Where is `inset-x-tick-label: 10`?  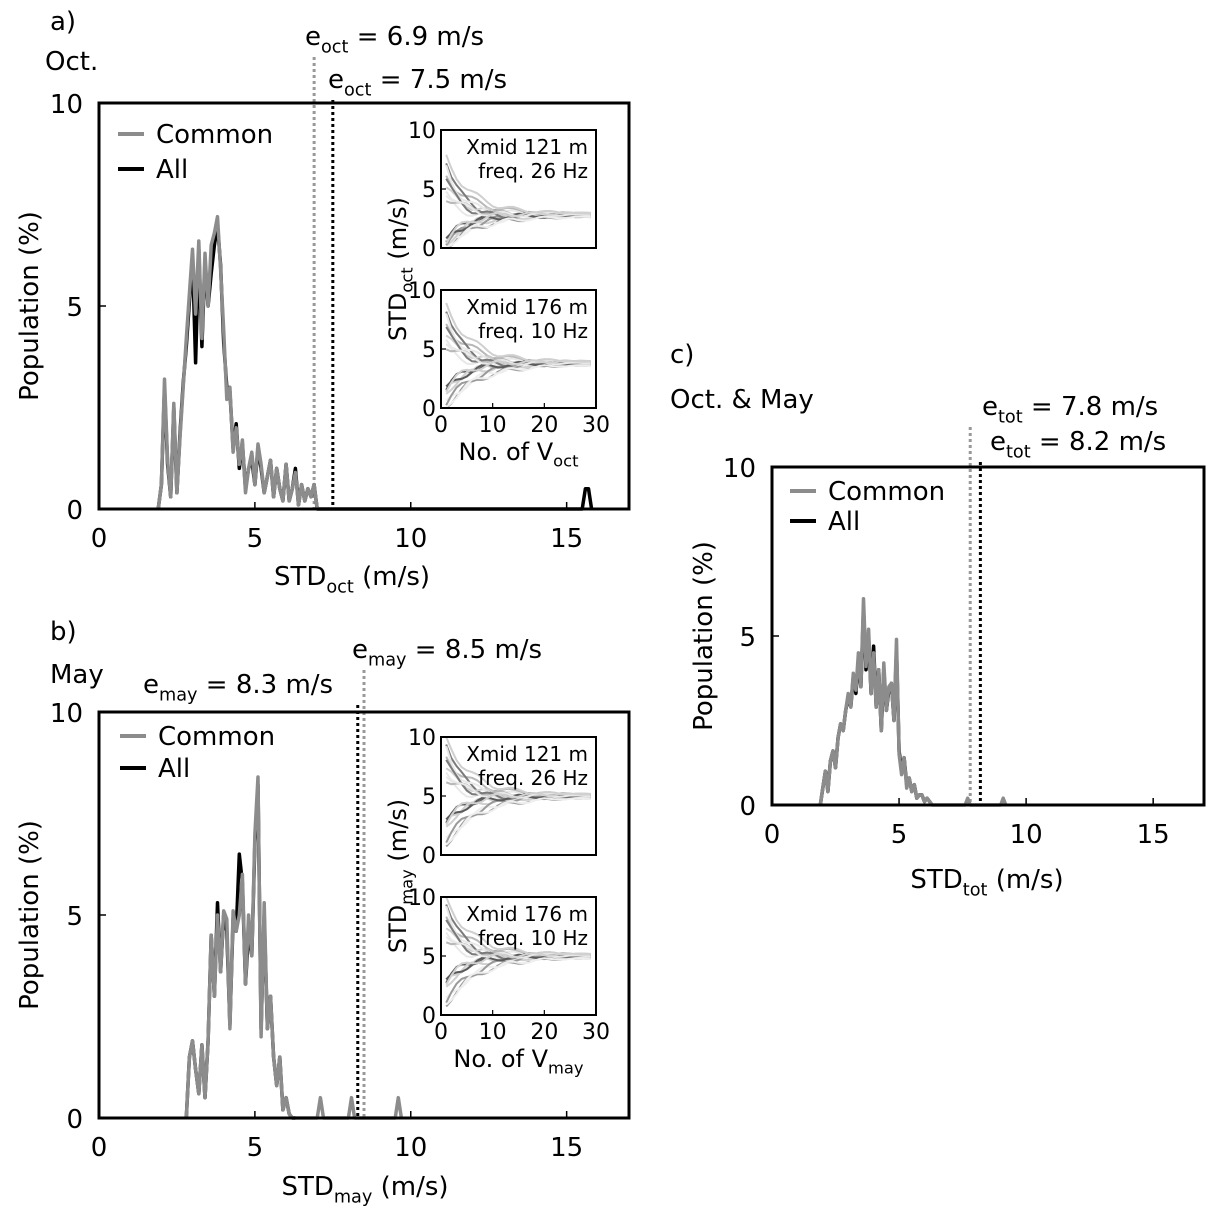
inset-x-tick-label: 10 is located at coordinates (493, 425).